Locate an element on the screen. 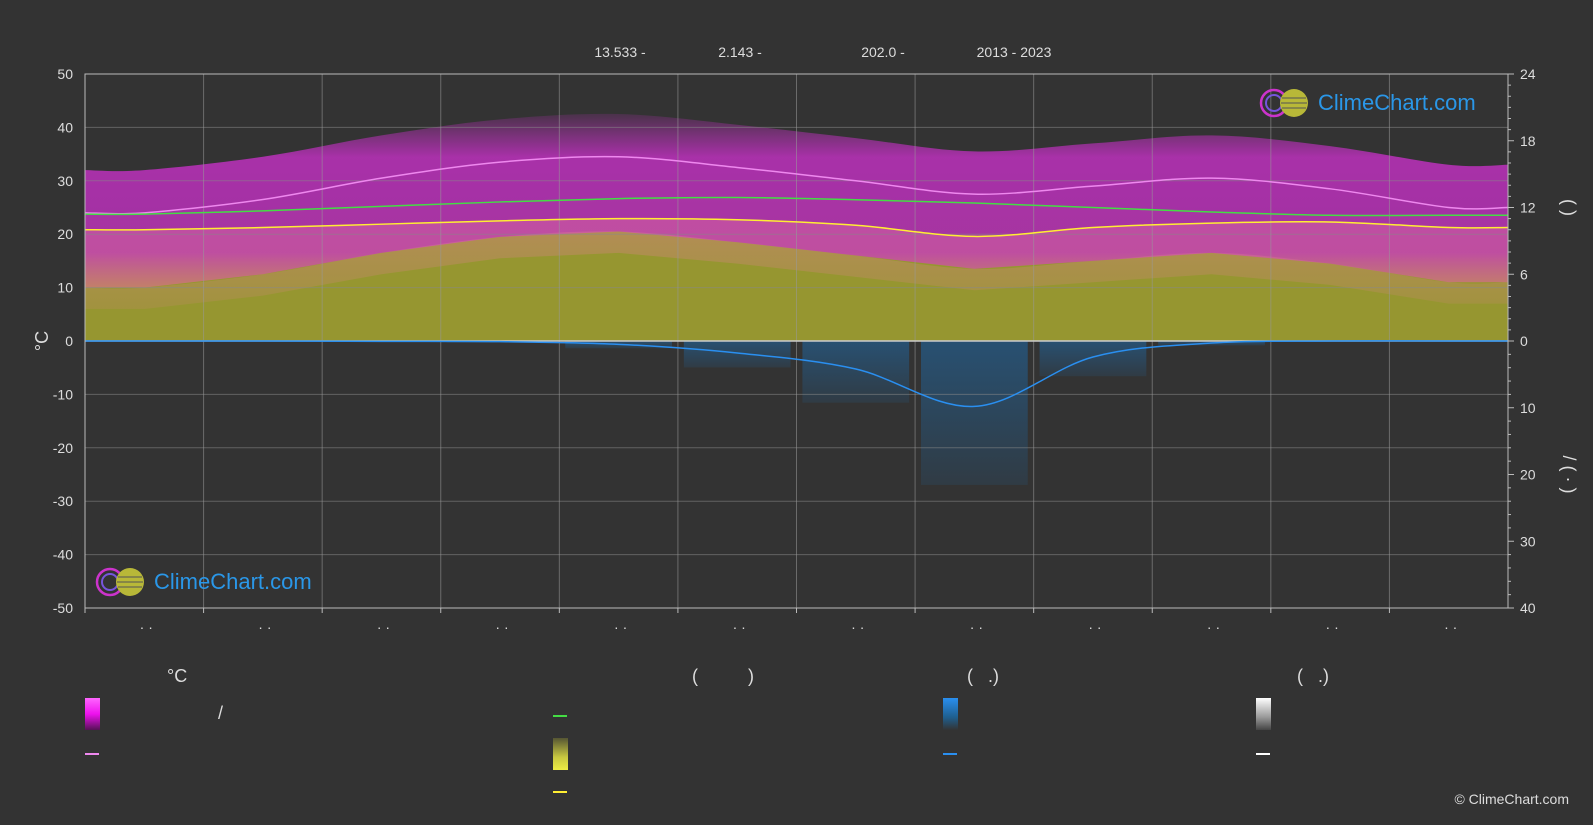 Image resolution: width=1593 pixels, height=825 pixels. daylight-line is located at coordinates (796, 206).